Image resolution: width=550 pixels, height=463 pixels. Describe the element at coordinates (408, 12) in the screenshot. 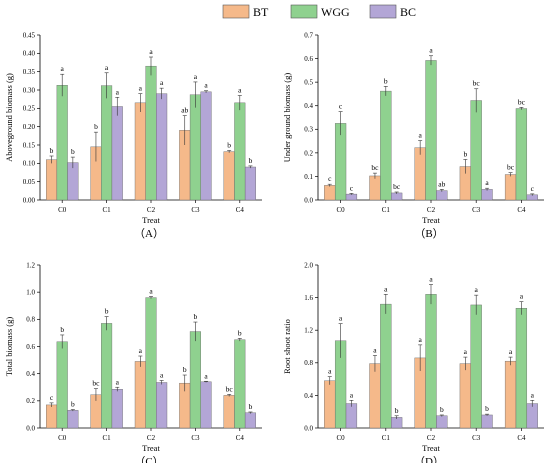

I see `legend-label-bc: BC` at that location.